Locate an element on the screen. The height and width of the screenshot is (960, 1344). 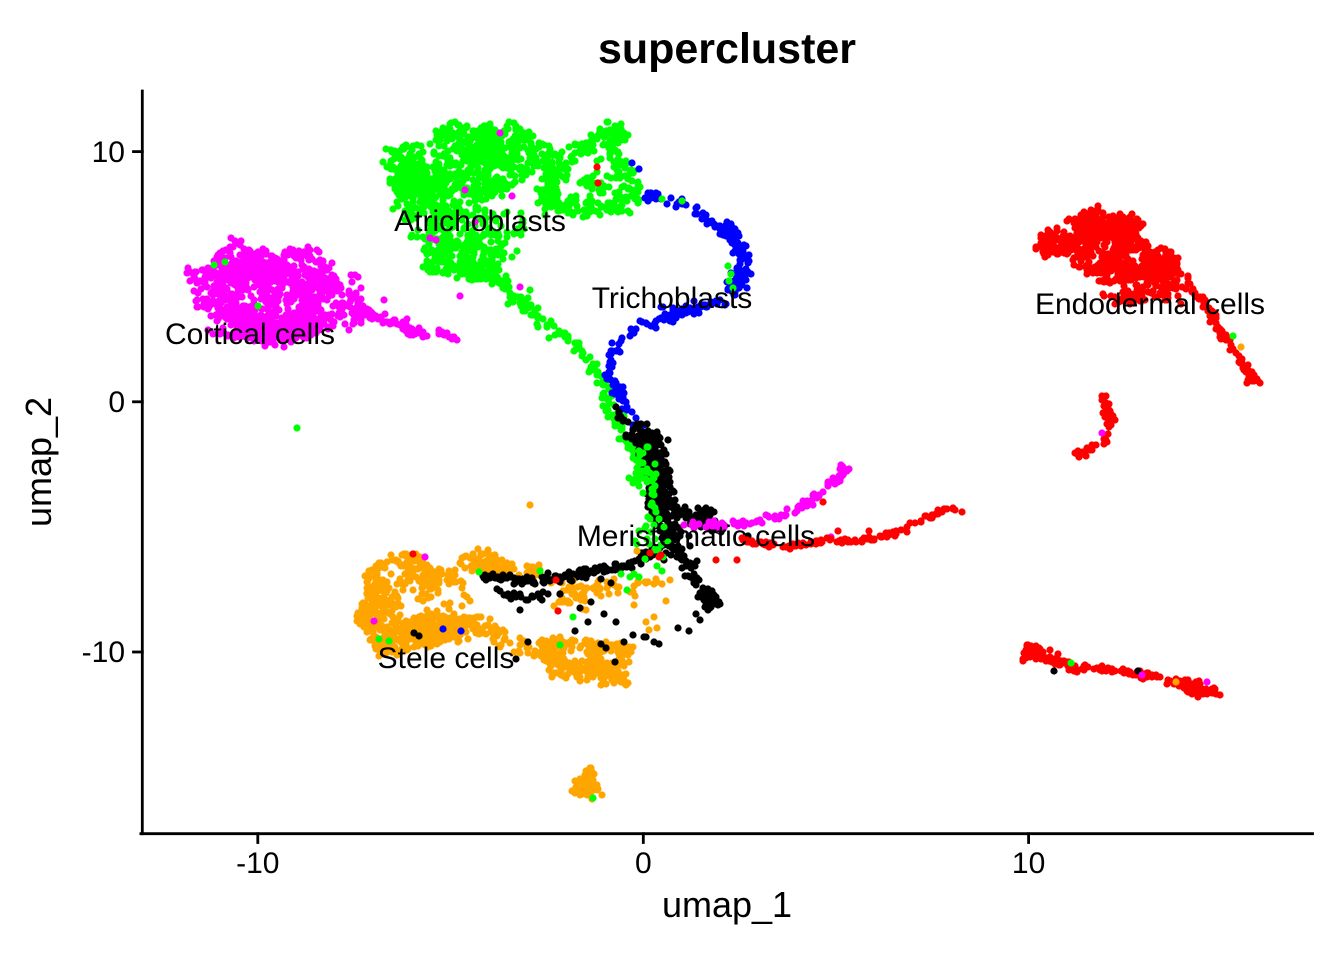
svg-text: umap_2 is located at coordinates (38, 462).